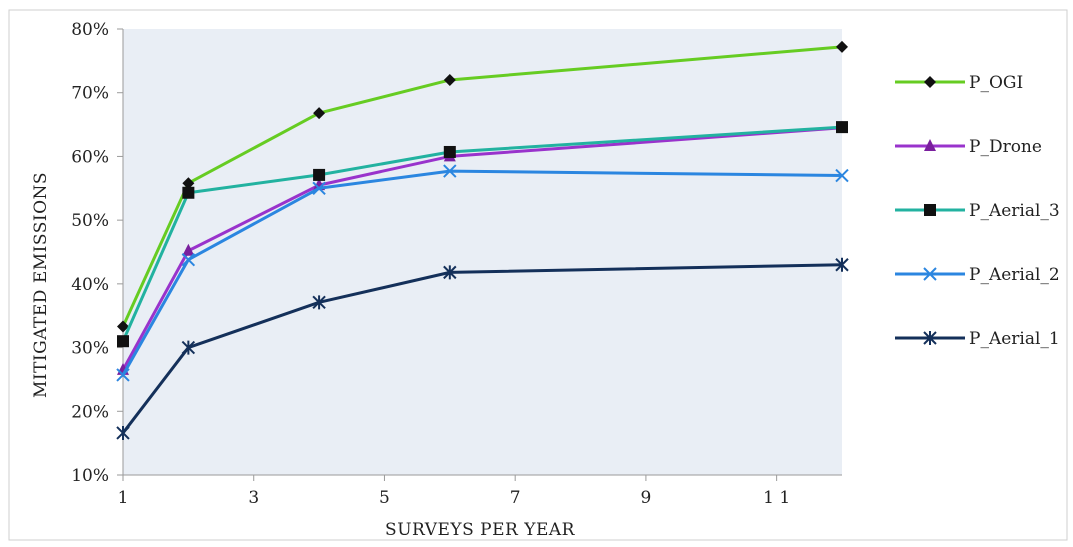 This screenshot has width=1073, height=547. I want to click on legend-item-p-aerial-3: P_Aerial_3, so click(977, 211).